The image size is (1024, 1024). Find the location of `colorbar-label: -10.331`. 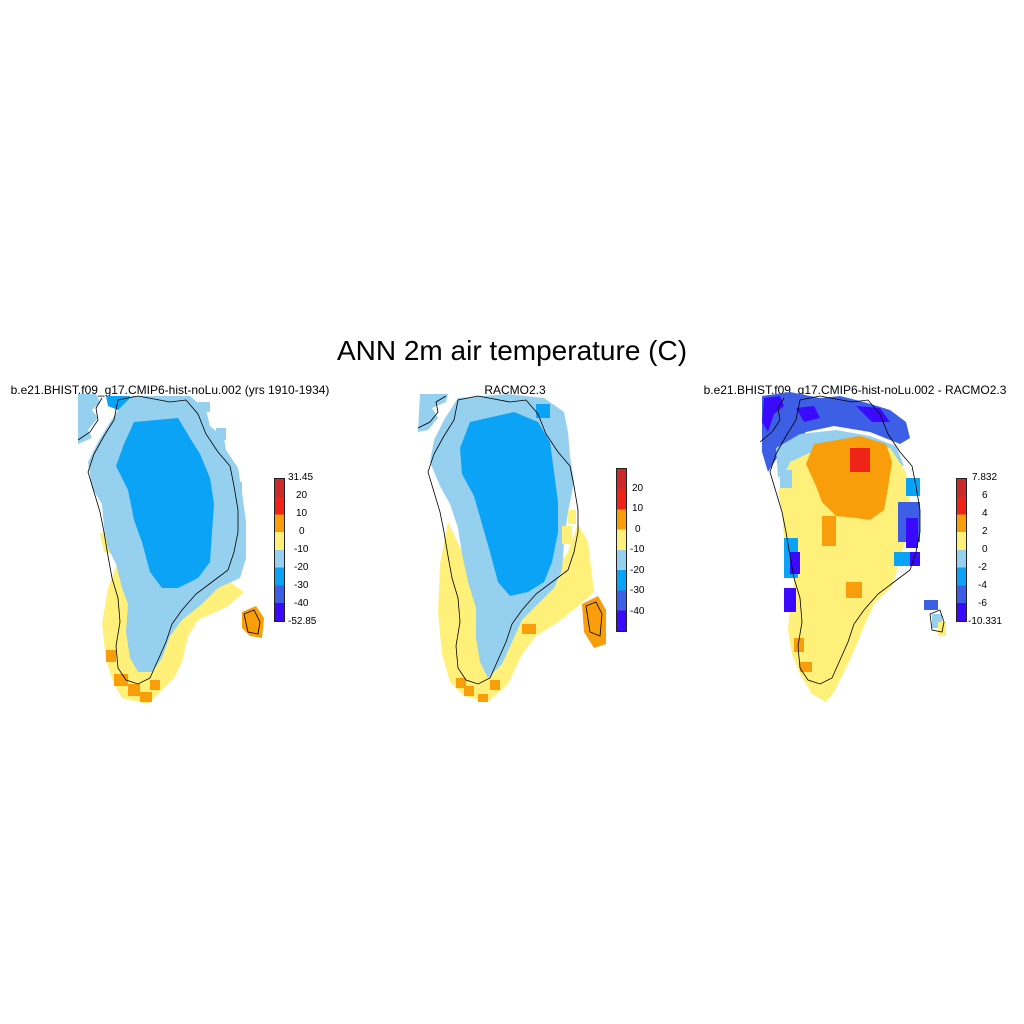

colorbar-label: -10.331 is located at coordinates (985, 621).